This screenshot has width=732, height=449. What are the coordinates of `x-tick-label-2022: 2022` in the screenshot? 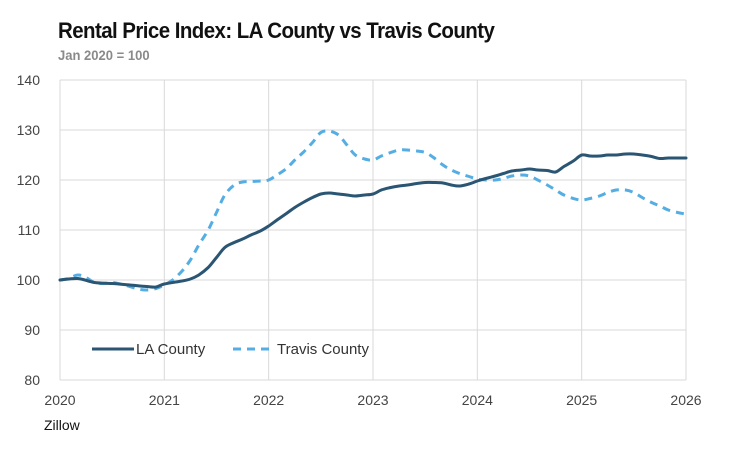 It's located at (268, 400).